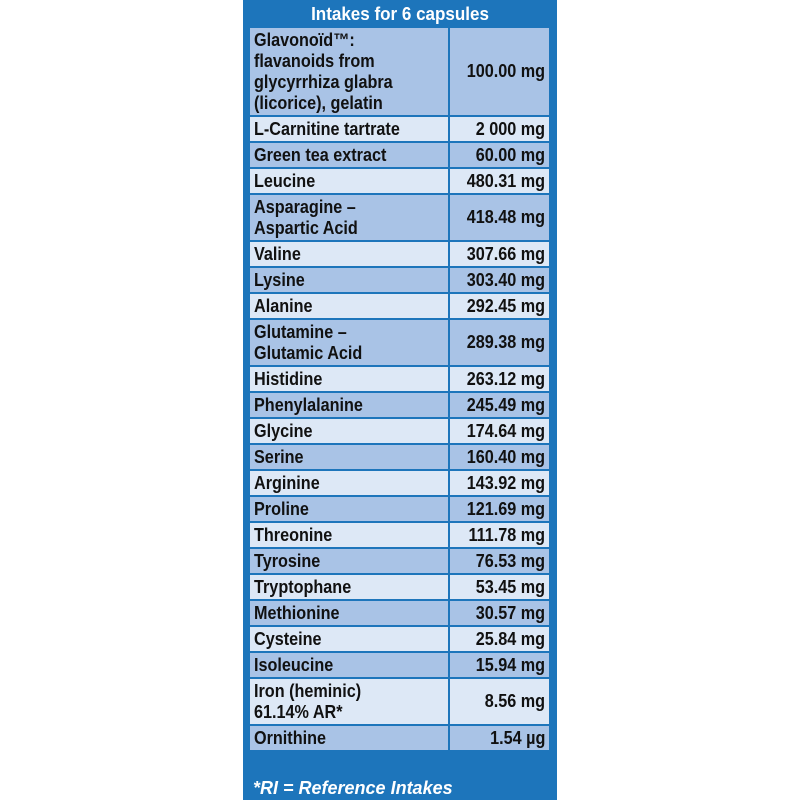 The height and width of the screenshot is (800, 800). I want to click on ingredient-amount-value: 111.78 mg, so click(506, 534).